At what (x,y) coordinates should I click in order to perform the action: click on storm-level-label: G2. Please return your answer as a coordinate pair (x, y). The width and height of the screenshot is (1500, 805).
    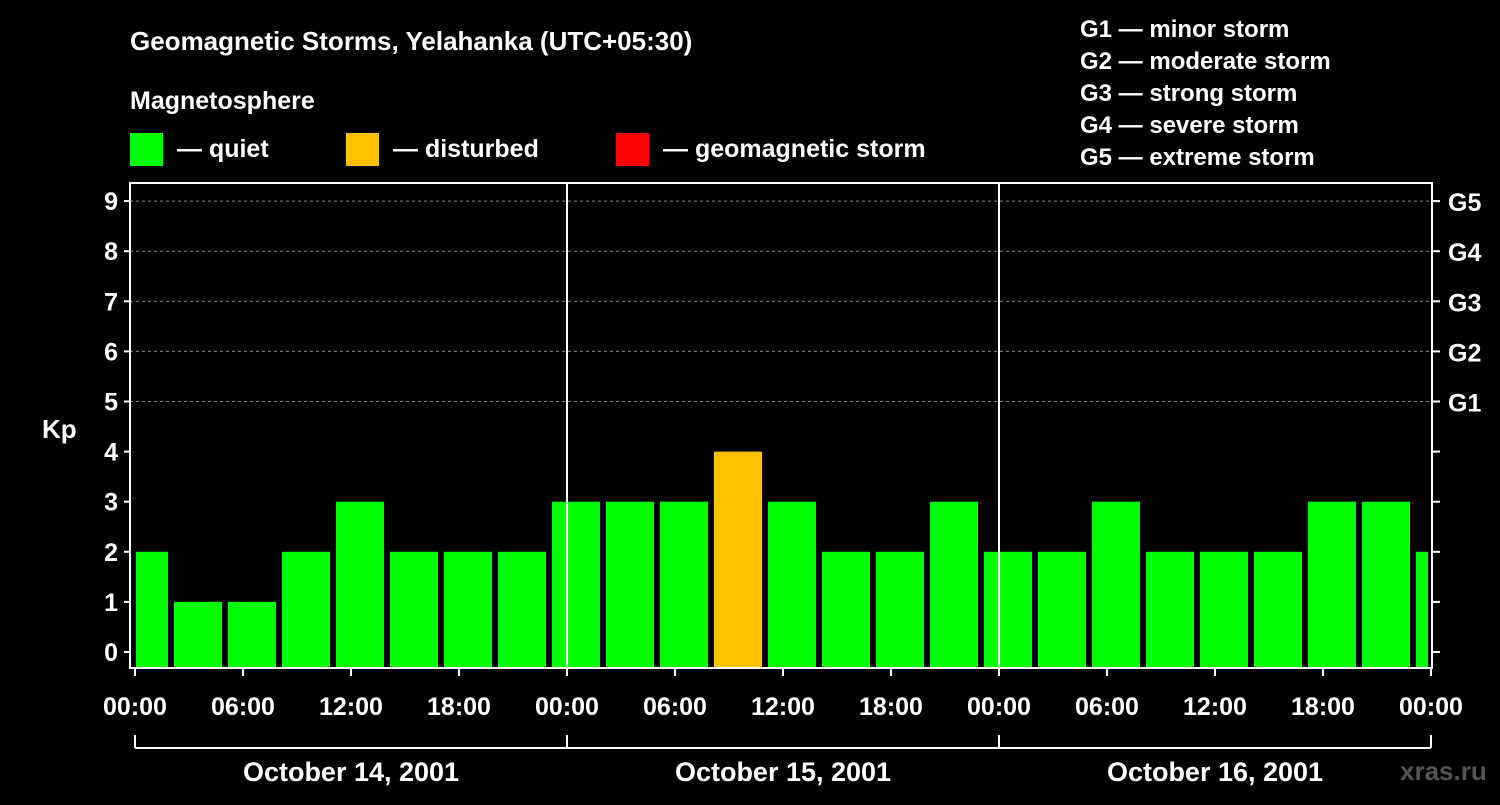
    Looking at the image, I should click on (1464, 353).